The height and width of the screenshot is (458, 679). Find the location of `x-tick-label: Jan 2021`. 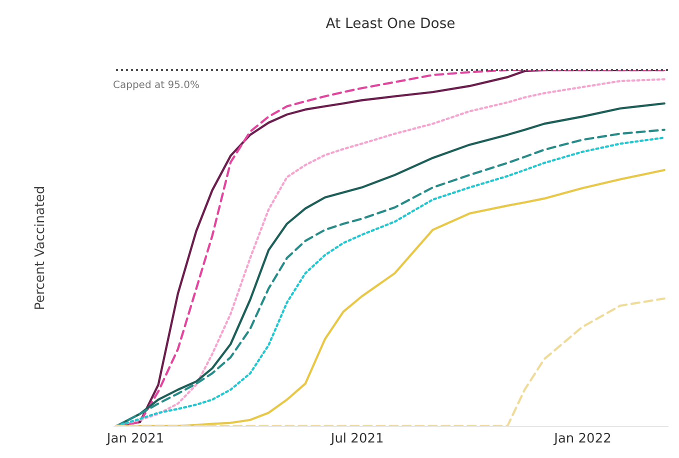

x-tick-label: Jan 2021 is located at coordinates (135, 439).